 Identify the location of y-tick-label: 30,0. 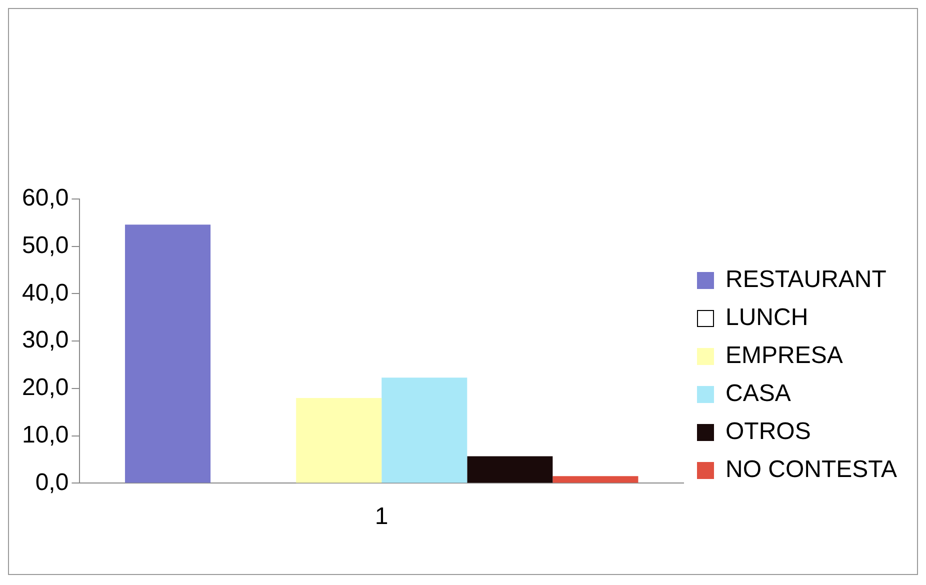
(45, 340).